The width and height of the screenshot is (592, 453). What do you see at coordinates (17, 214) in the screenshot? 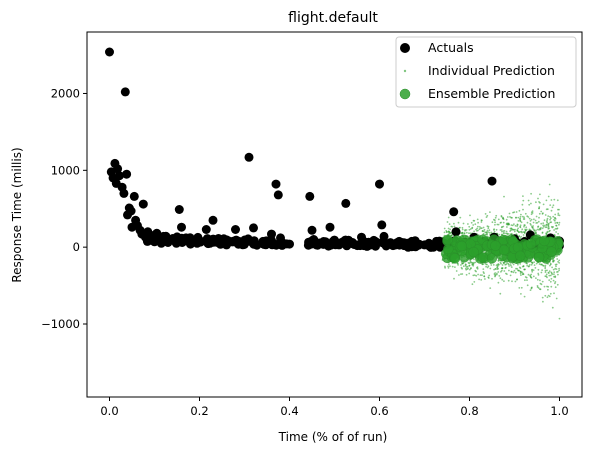
I see `y-axis-label: Response Time (millis)` at bounding box center [17, 214].